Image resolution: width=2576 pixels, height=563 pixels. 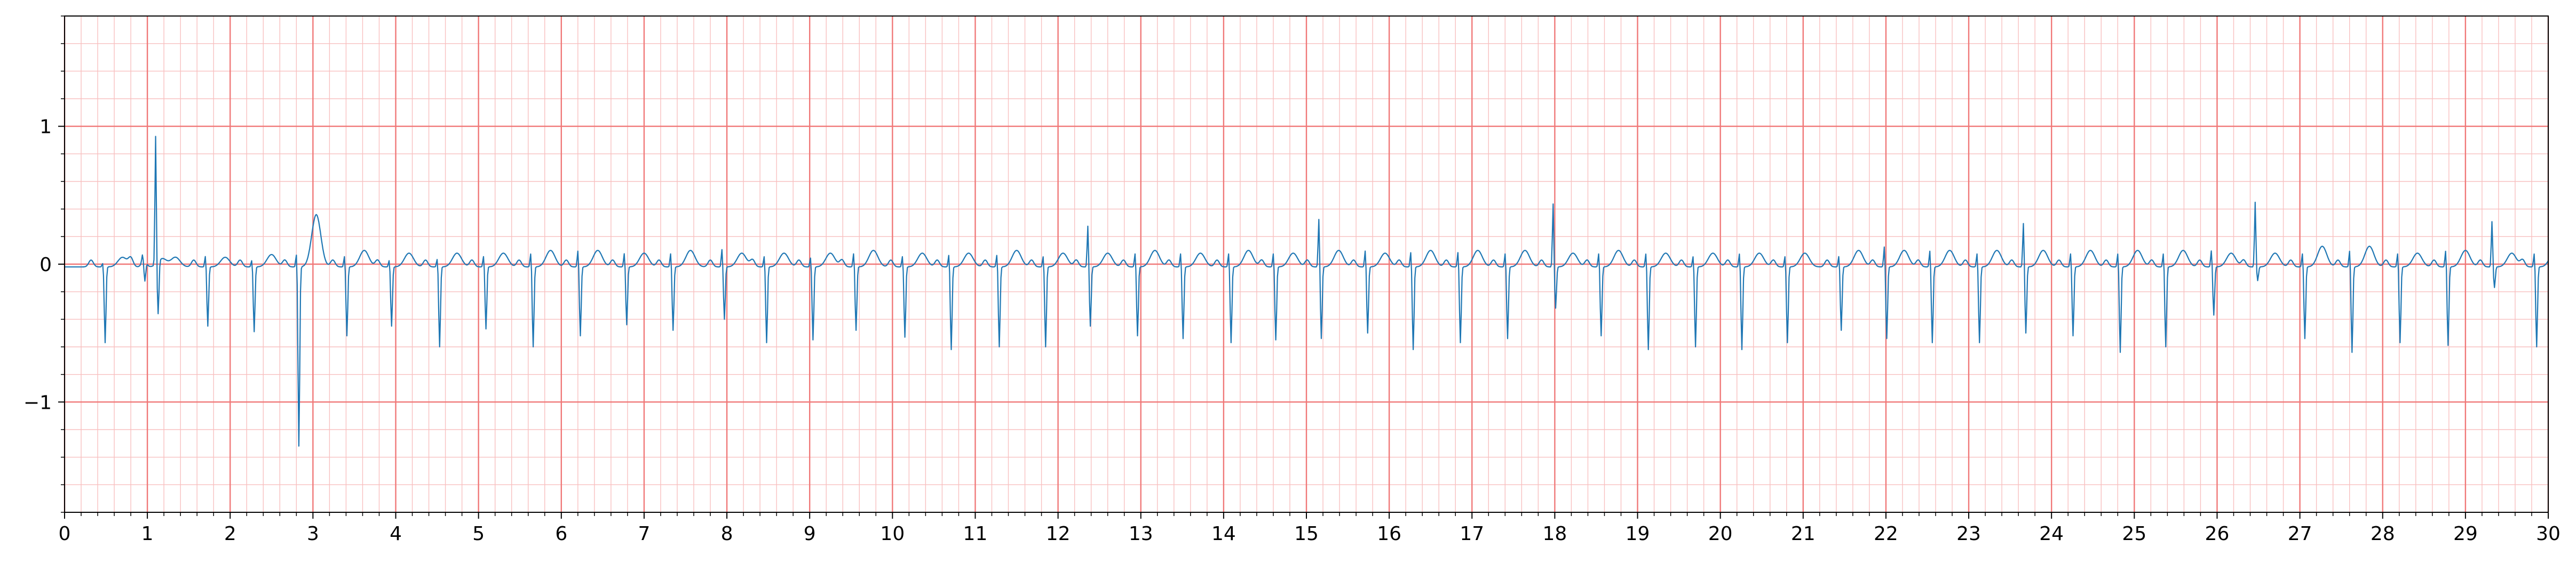 What do you see at coordinates (2051, 534) in the screenshot?
I see `x-tick-label: 24` at bounding box center [2051, 534].